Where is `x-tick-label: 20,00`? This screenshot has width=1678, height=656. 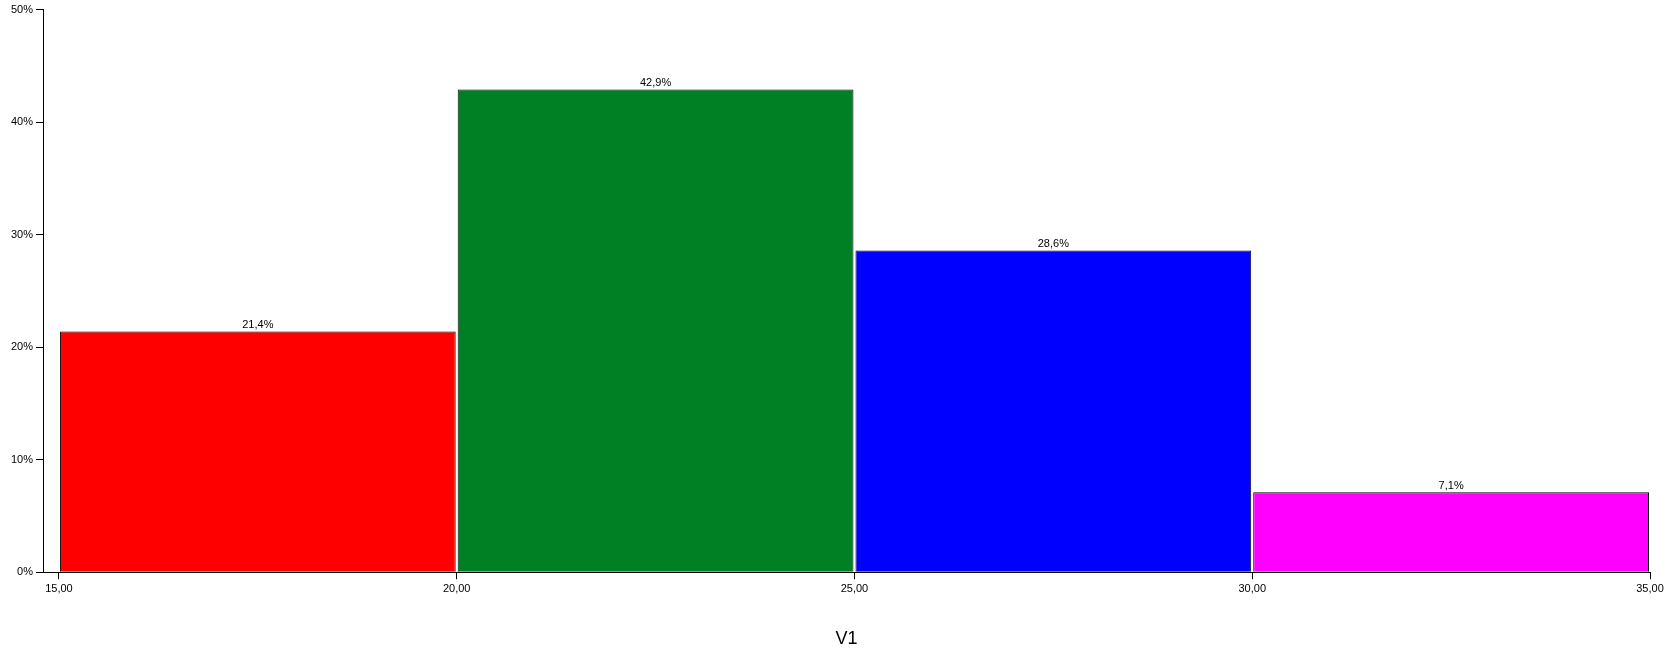 x-tick-label: 20,00 is located at coordinates (456, 587).